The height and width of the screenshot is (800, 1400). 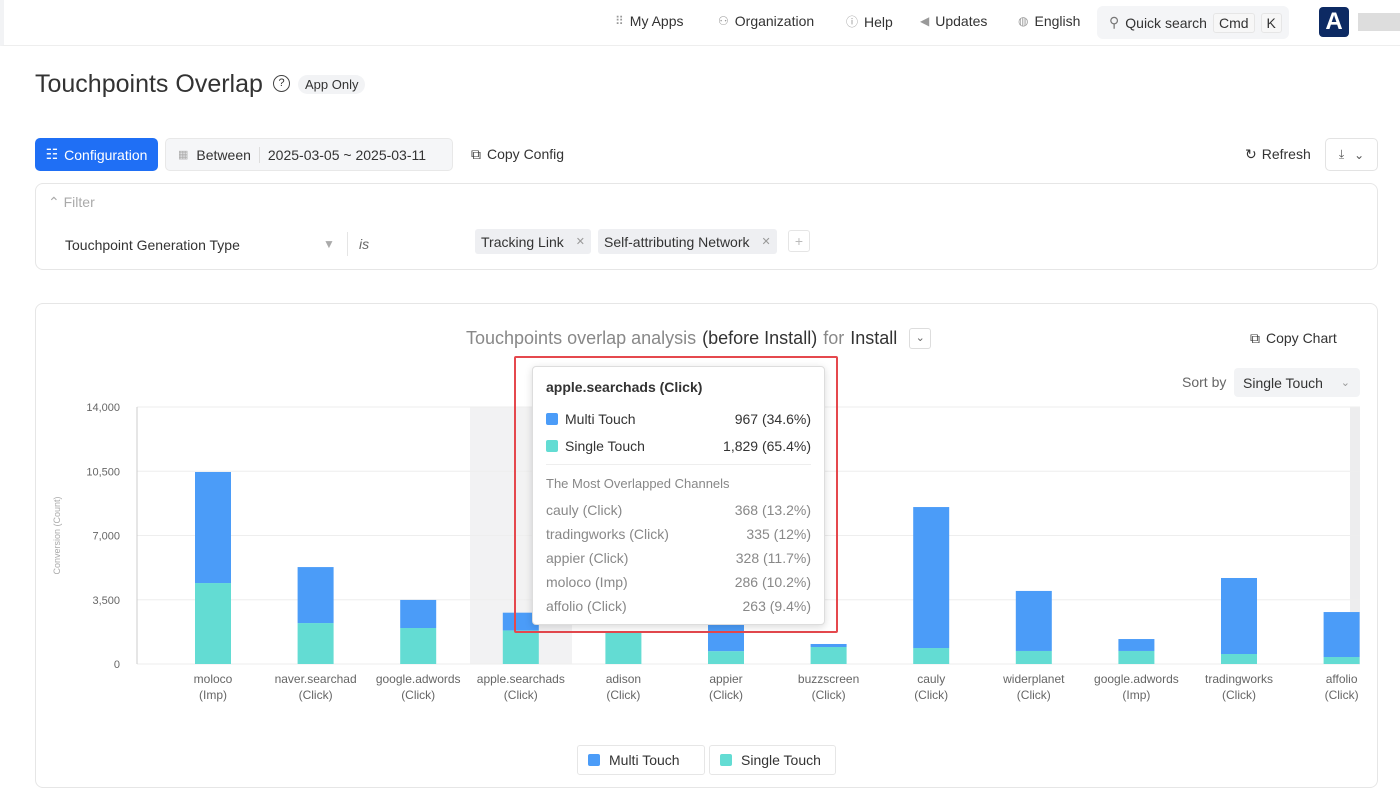 What do you see at coordinates (1114, 22) in the screenshot?
I see `search-icon: ⚲` at bounding box center [1114, 22].